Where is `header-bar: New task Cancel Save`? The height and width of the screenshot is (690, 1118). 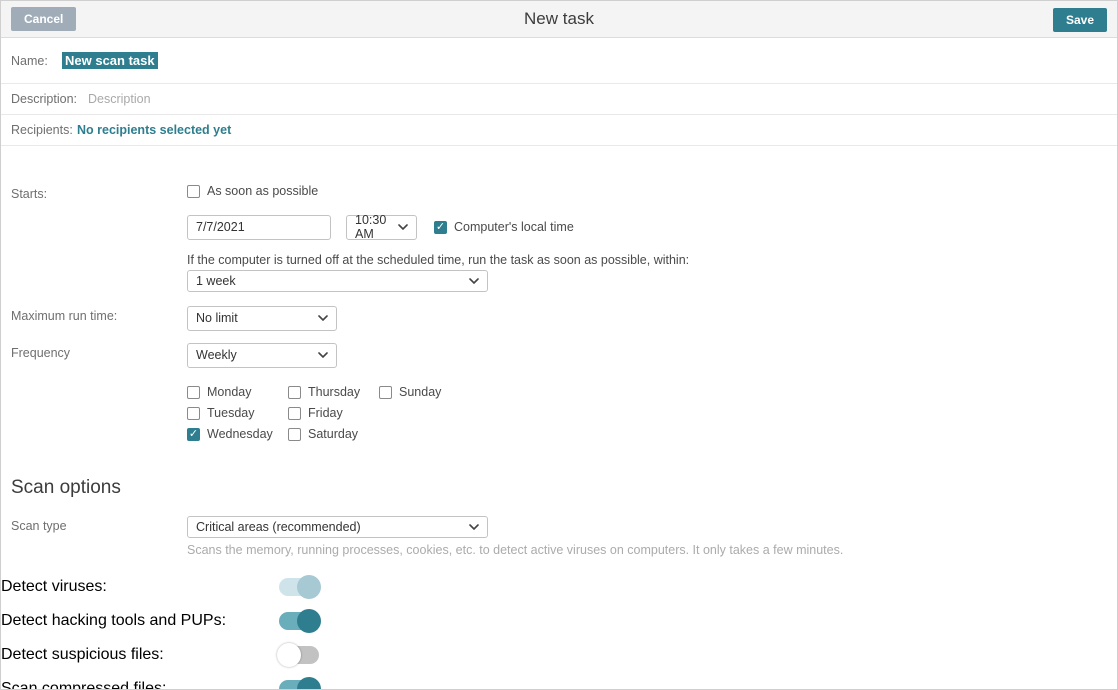
header-bar: New task Cancel Save is located at coordinates (559, 19).